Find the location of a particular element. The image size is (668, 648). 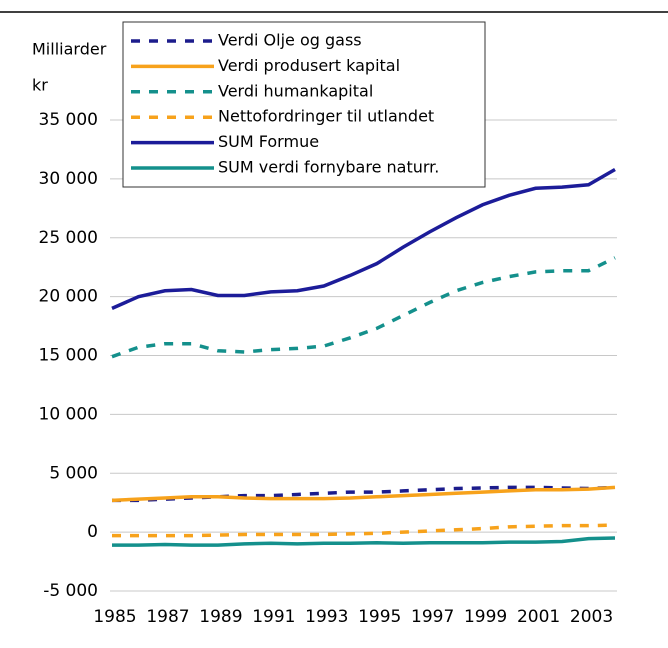

y-tick-label: 25 000 is located at coordinates (68, 238).